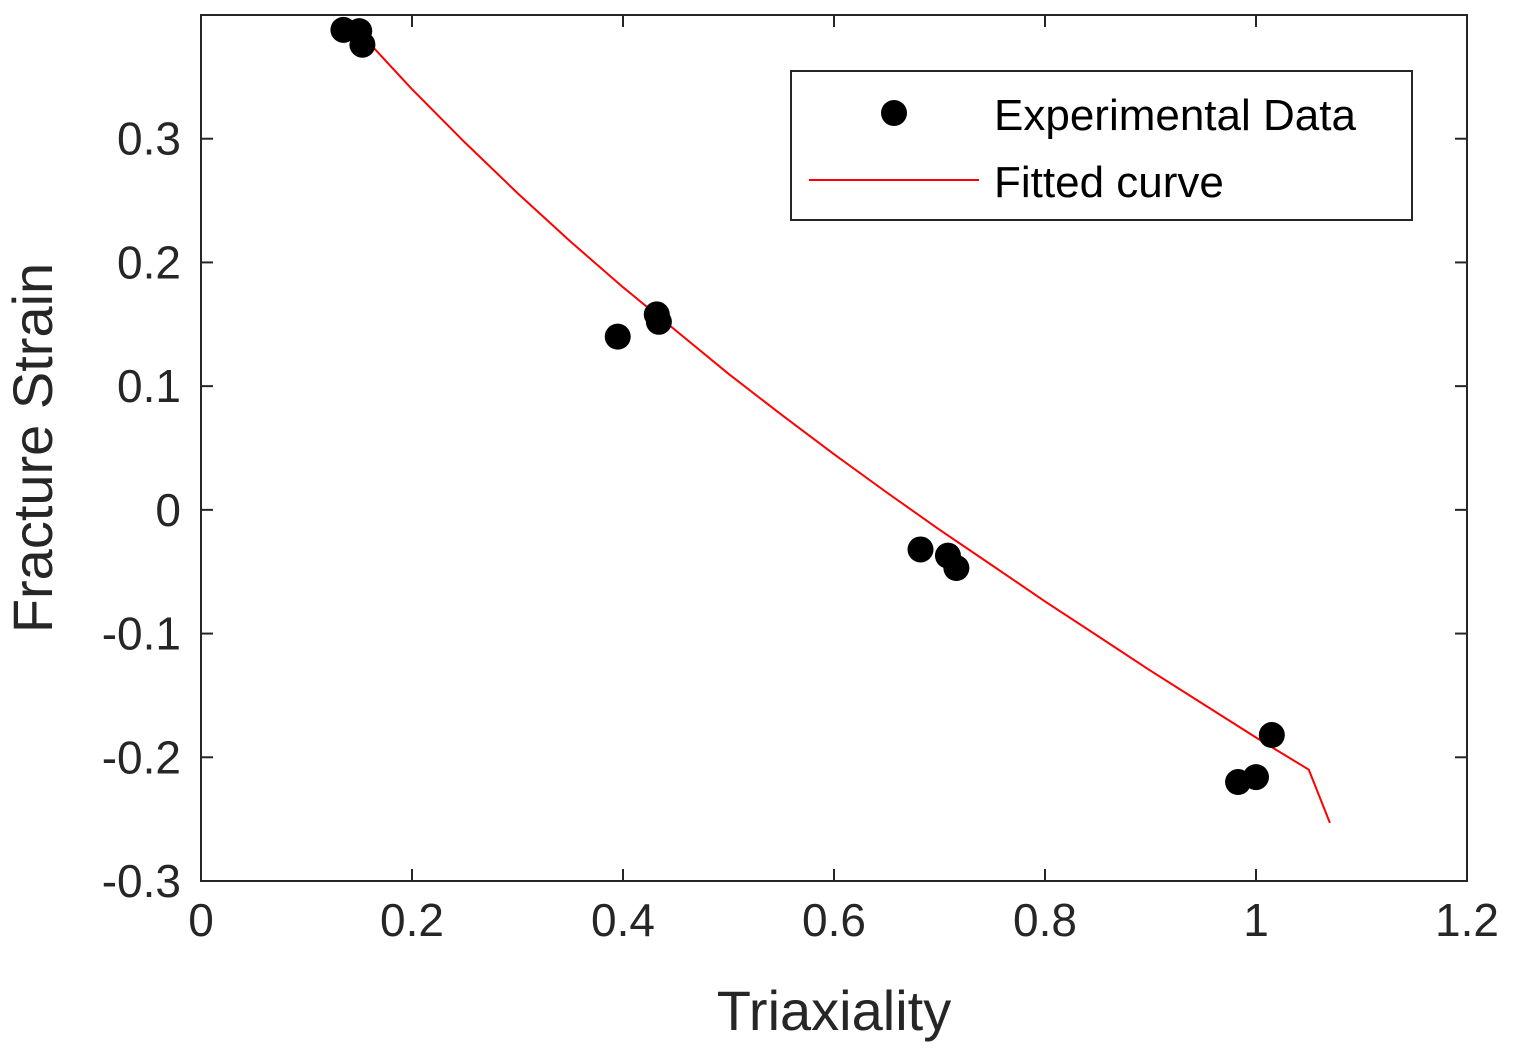 The height and width of the screenshot is (1056, 1518). What do you see at coordinates (201, 920) in the screenshot?
I see `x-tick-label: 0` at bounding box center [201, 920].